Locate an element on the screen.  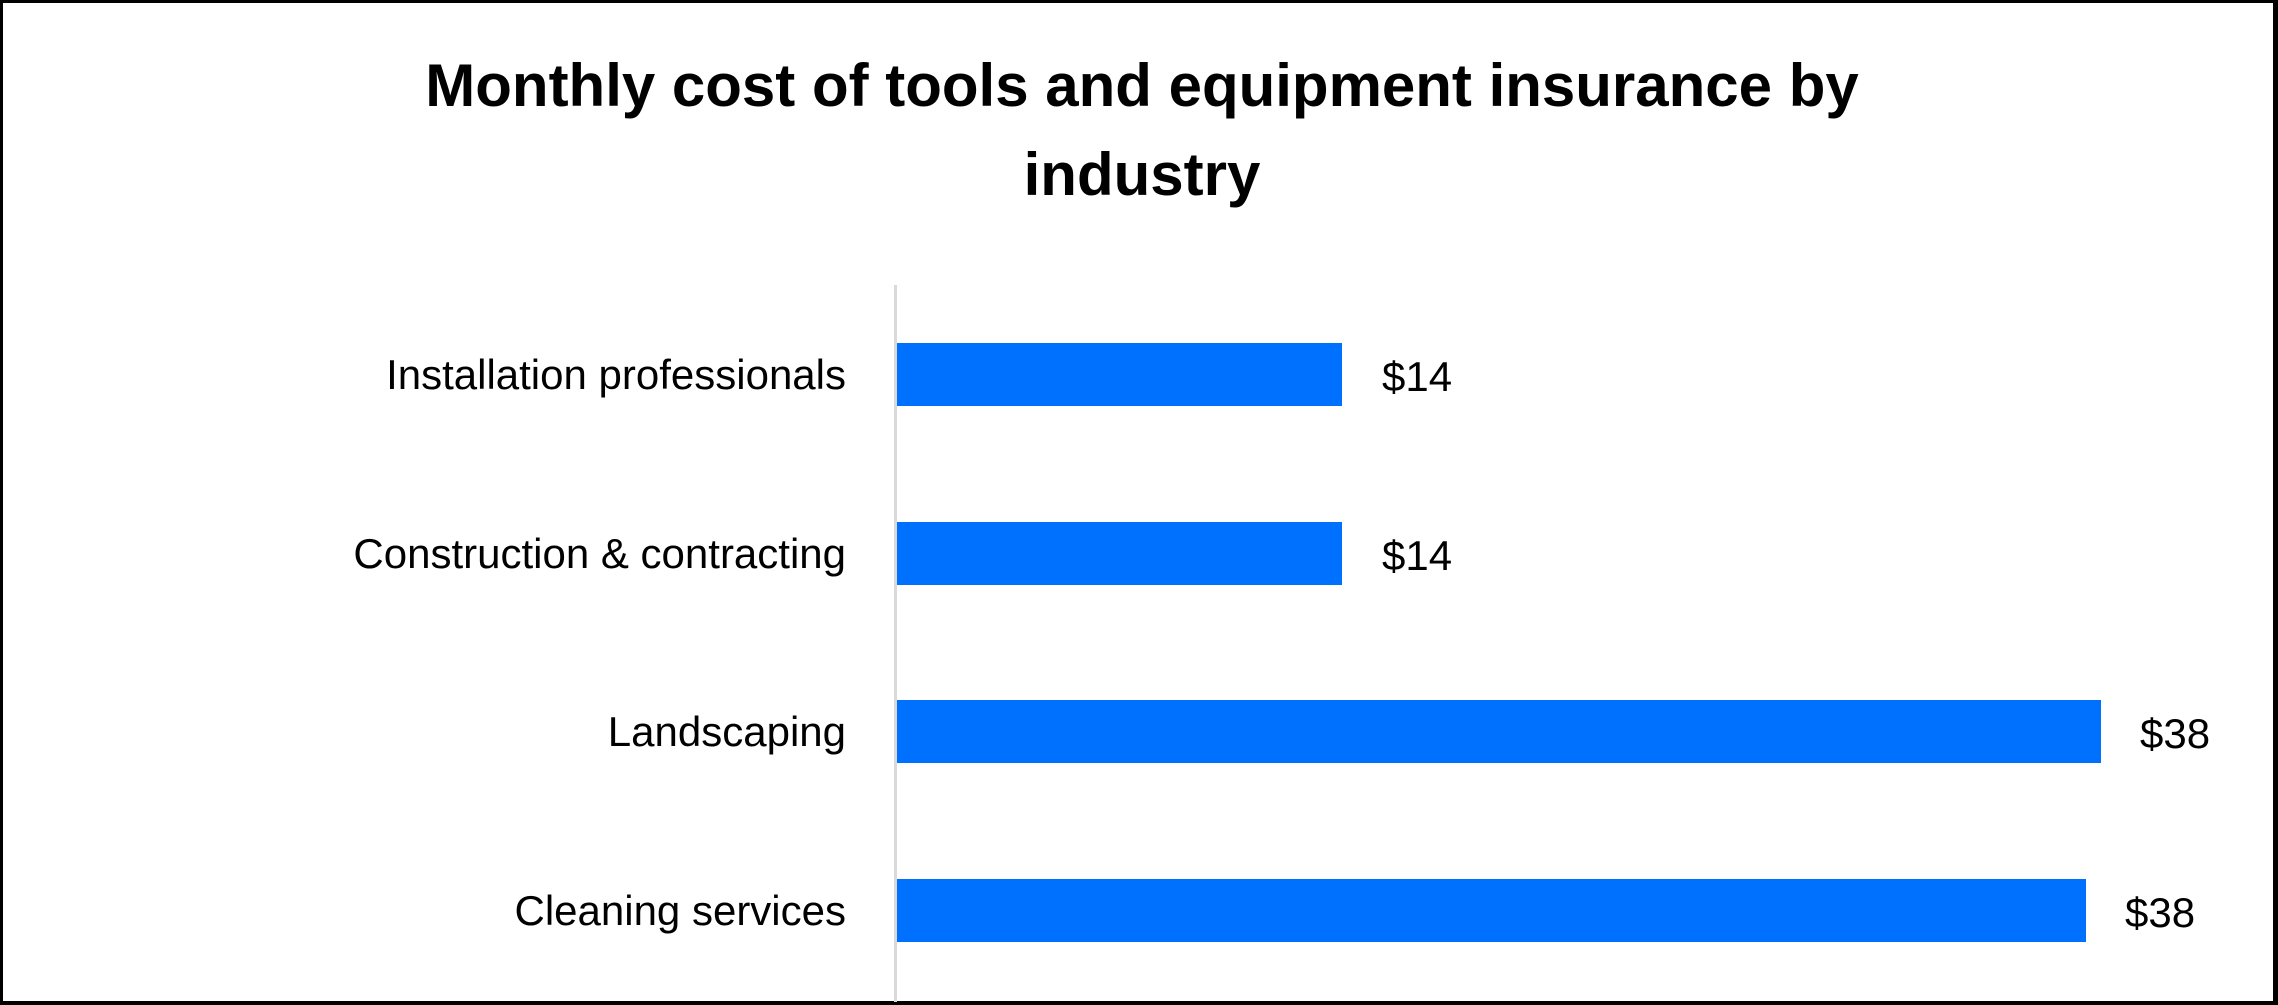
category-label: Landscaping is located at coordinates (726, 731).